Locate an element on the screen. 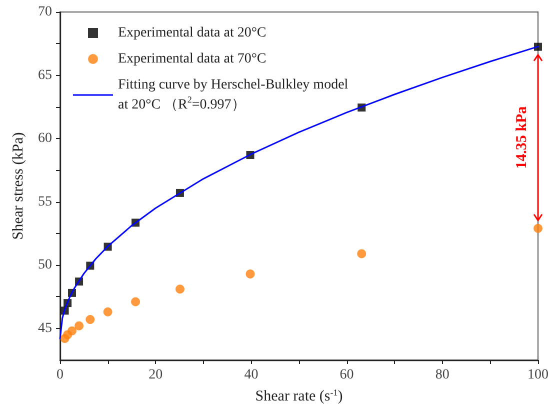 The width and height of the screenshot is (552, 412). x-tick-label: 20 is located at coordinates (155, 375).